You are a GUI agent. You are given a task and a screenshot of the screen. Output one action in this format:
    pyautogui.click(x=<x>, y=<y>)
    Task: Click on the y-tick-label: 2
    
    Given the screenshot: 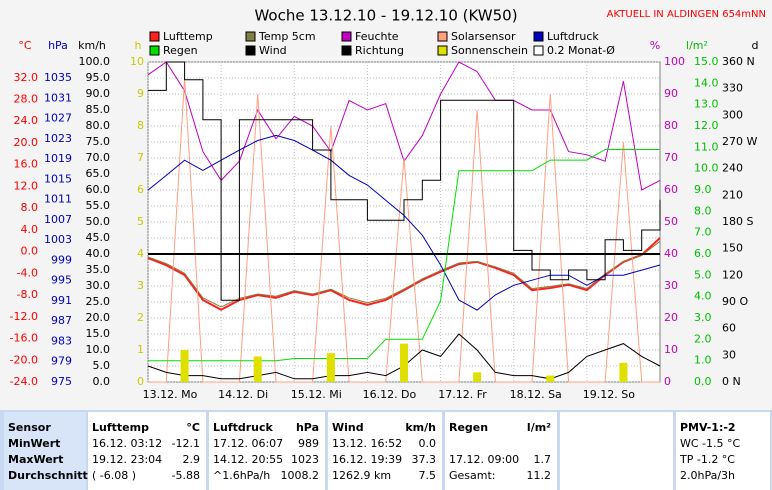 What is the action you would take?
    pyautogui.click(x=140, y=317)
    